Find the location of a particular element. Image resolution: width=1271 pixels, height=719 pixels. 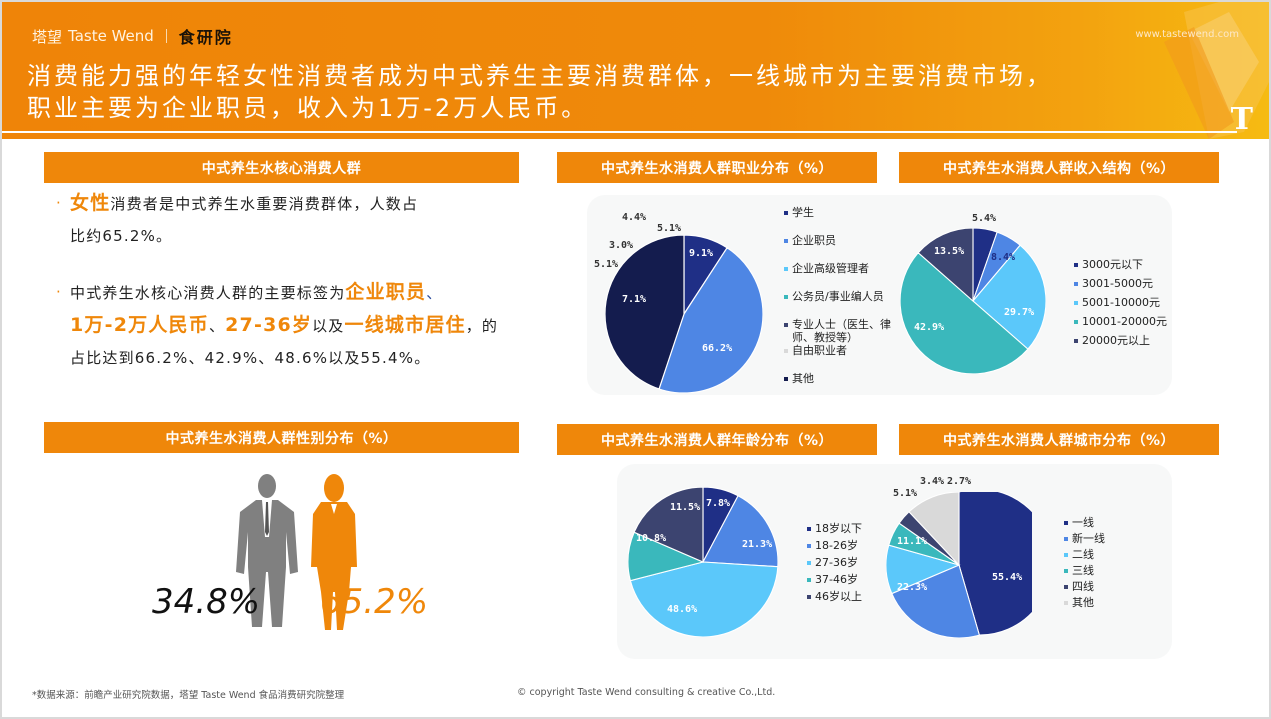

pie-label: 21.3% is located at coordinates (757, 544).